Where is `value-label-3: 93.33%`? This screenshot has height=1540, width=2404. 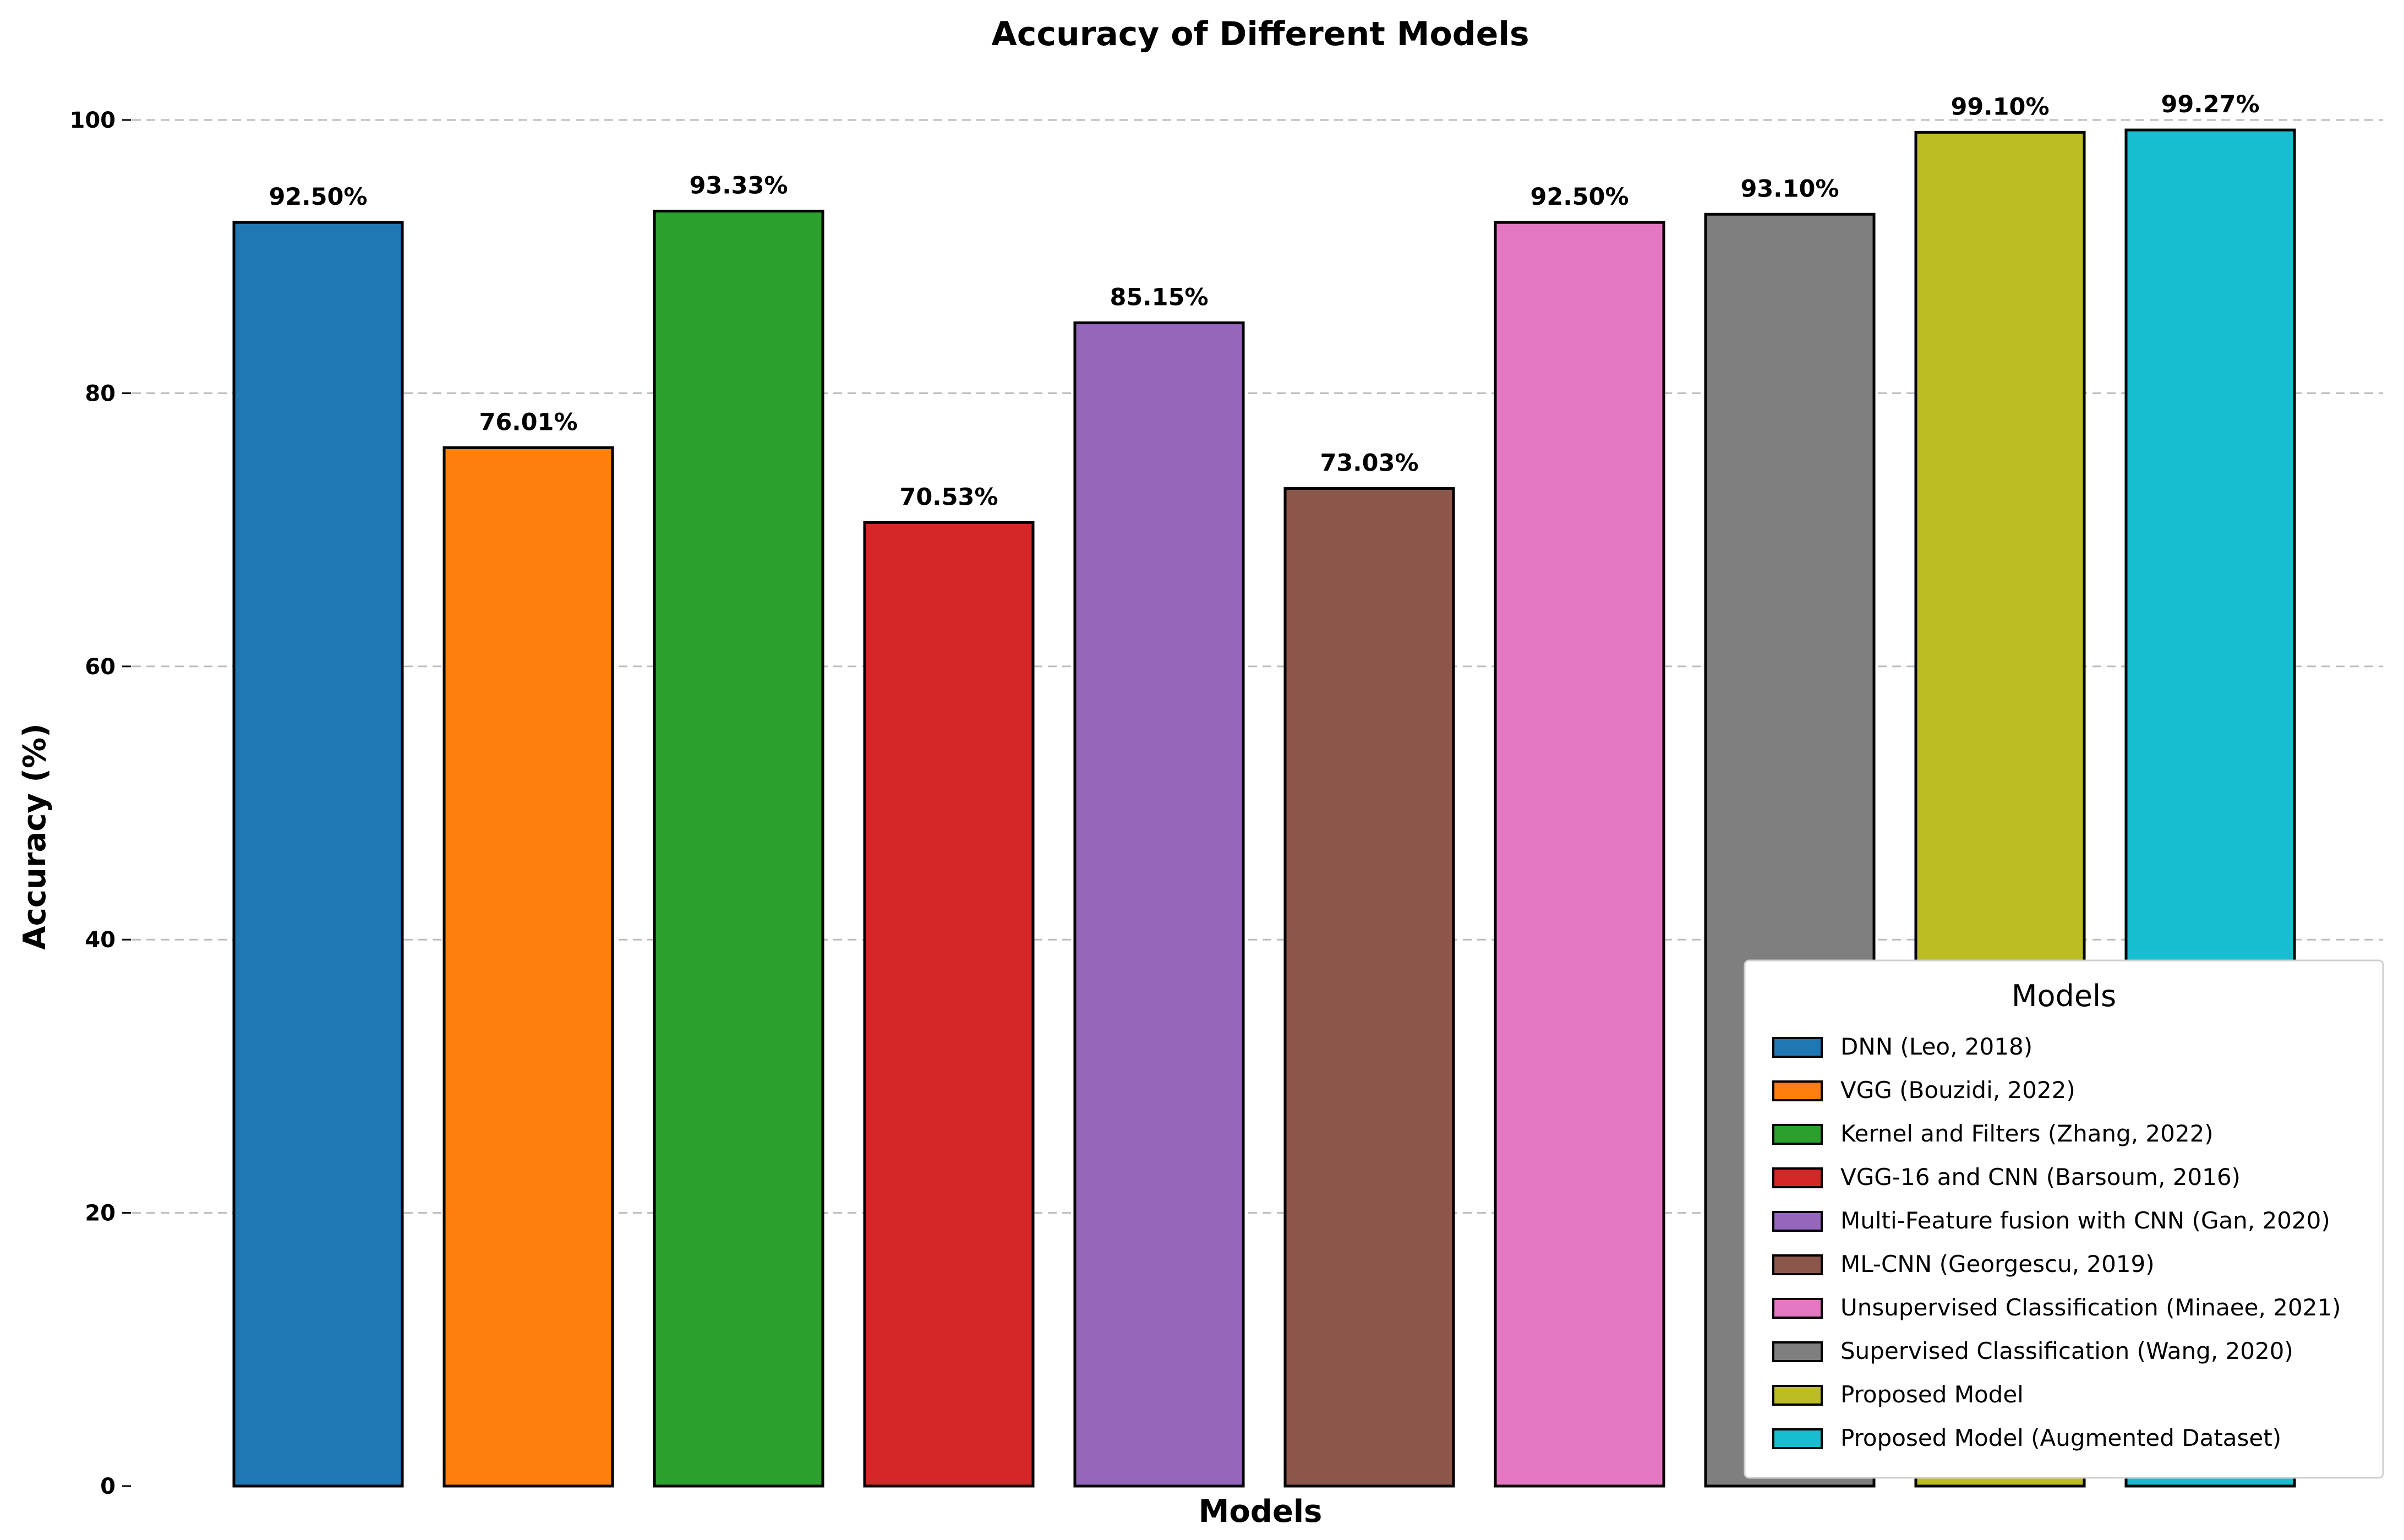 value-label-3: 93.33% is located at coordinates (738, 186).